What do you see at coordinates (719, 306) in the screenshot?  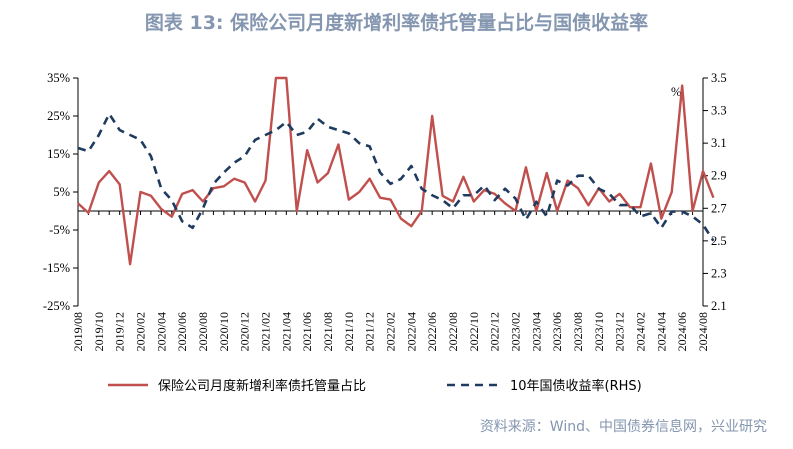 I see `right-axis-tick-label: 2.1` at bounding box center [719, 306].